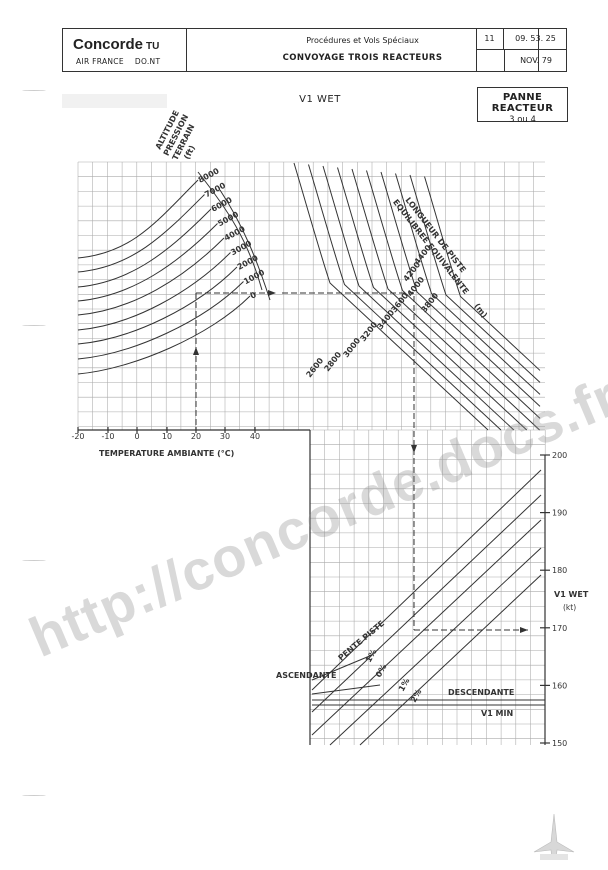 This screenshot has height=870, width=608. Describe the element at coordinates (362, 58) in the screenshot. I see `document-title: CONVOYAGE TROIS REACTEURS` at that location.